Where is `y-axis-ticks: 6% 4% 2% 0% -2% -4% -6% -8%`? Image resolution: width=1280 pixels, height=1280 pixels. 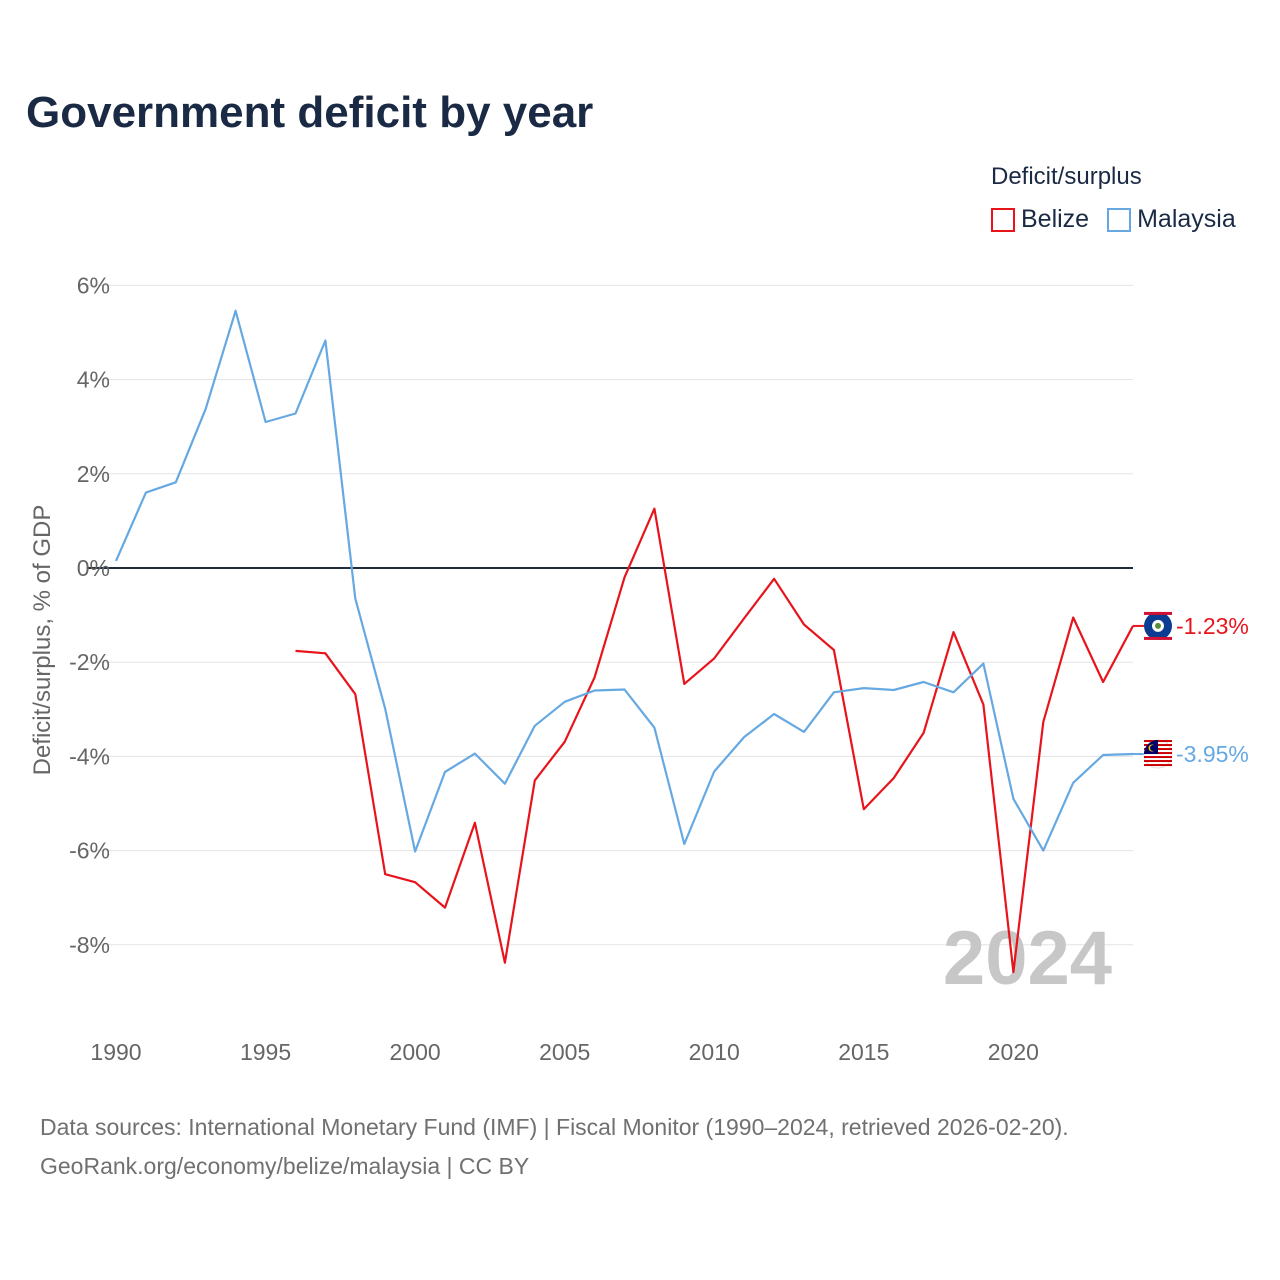
y-axis-ticks: 6% 4% 2% 0% -2% -4% -6% -8% is located at coordinates (89, 614).